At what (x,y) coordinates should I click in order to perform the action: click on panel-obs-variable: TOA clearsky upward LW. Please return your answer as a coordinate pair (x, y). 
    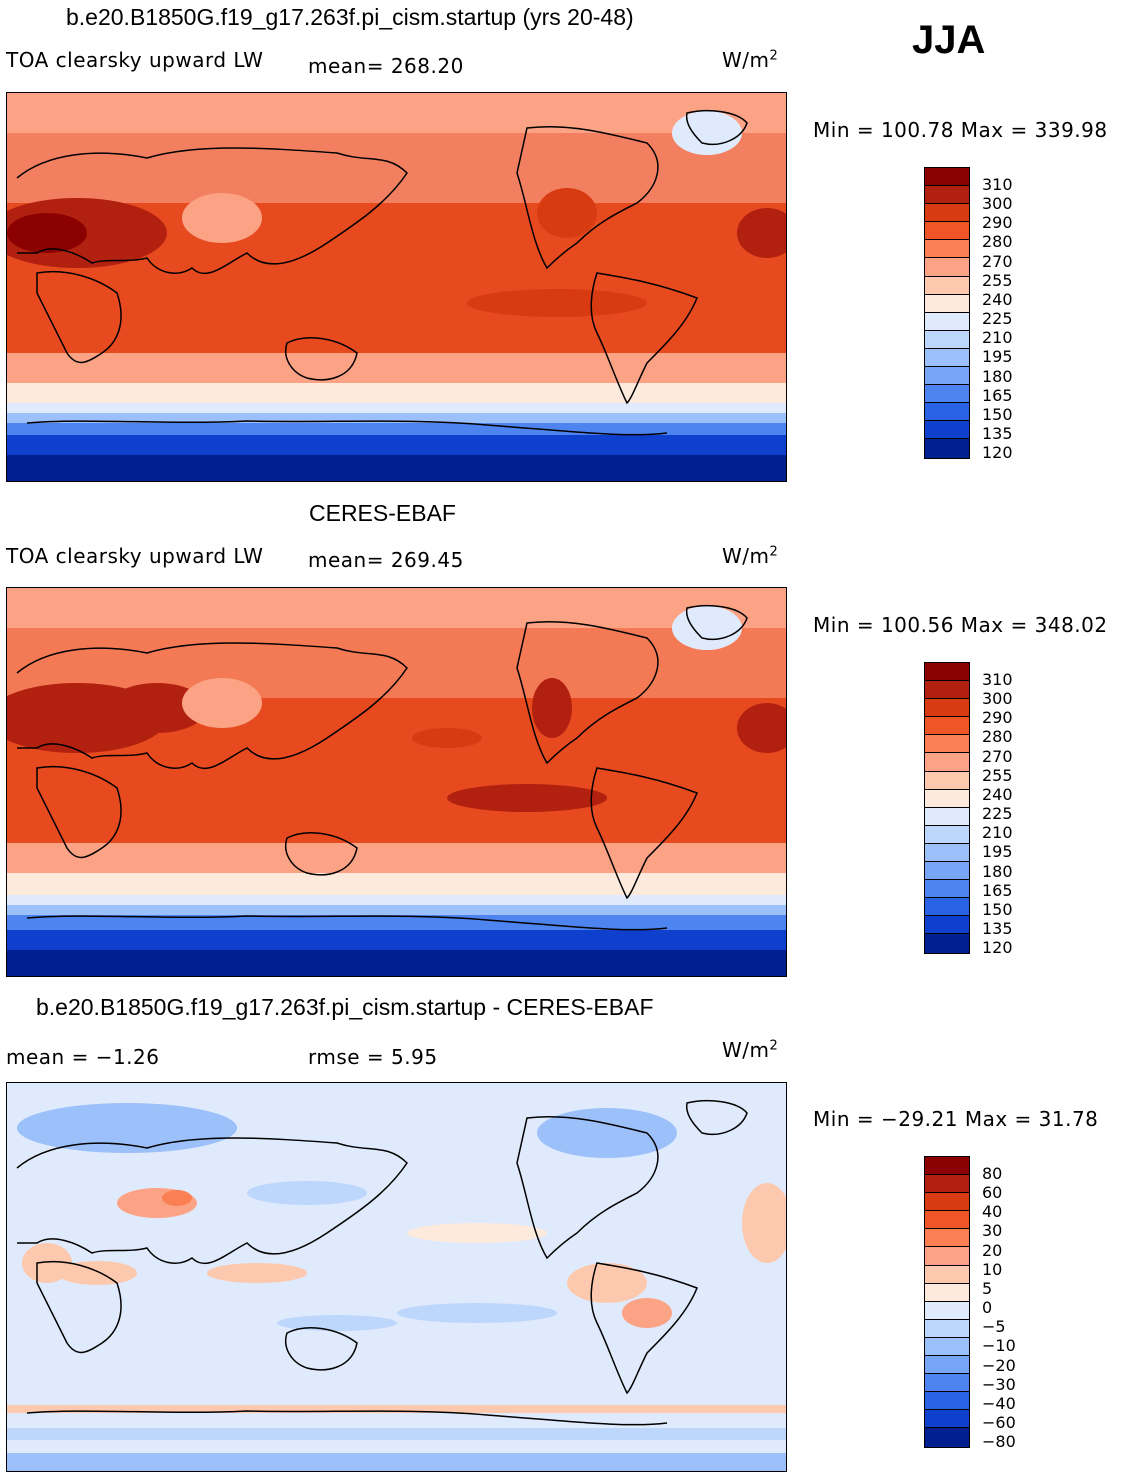
    Looking at the image, I should click on (135, 556).